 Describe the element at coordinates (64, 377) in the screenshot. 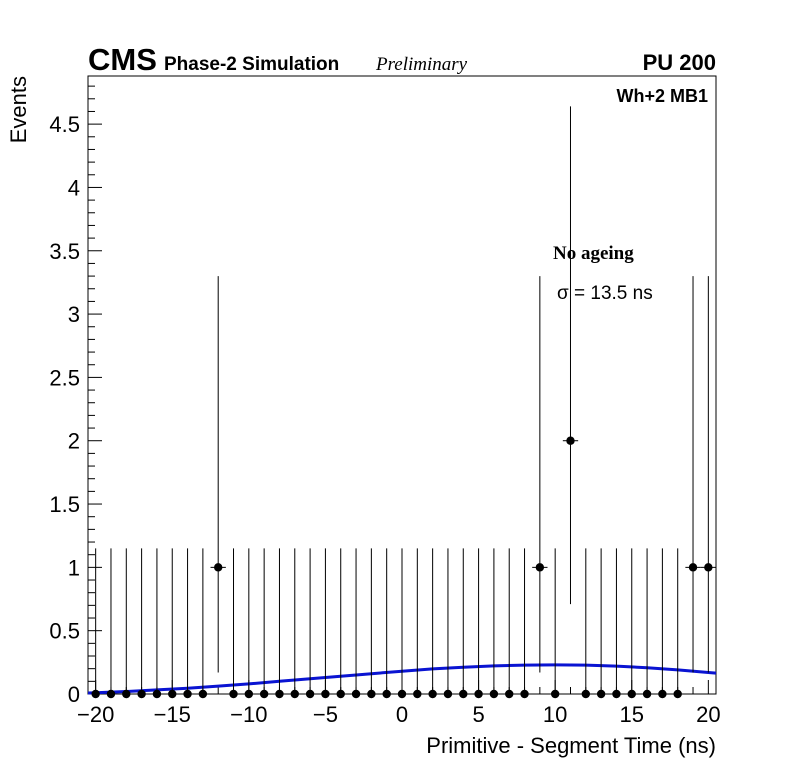

I see `y-tick-label: 2.5` at that location.